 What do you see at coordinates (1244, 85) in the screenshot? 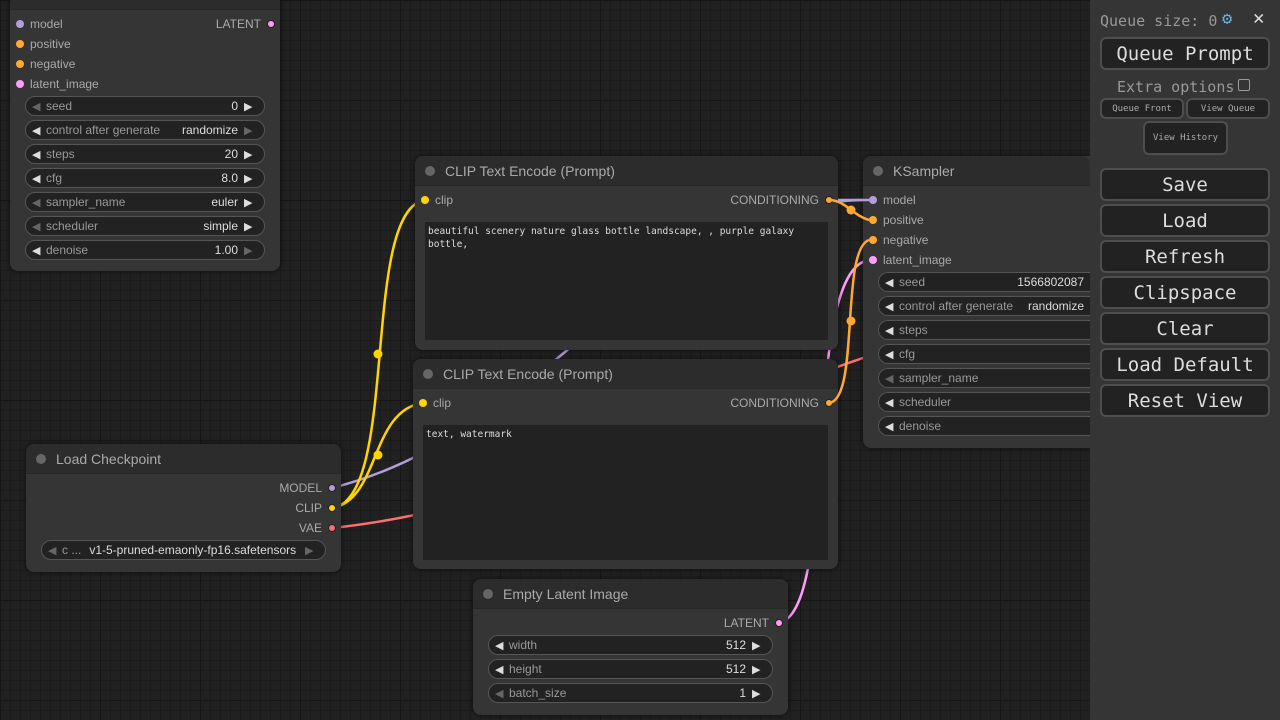
I see `extra-options-checkbox` at bounding box center [1244, 85].